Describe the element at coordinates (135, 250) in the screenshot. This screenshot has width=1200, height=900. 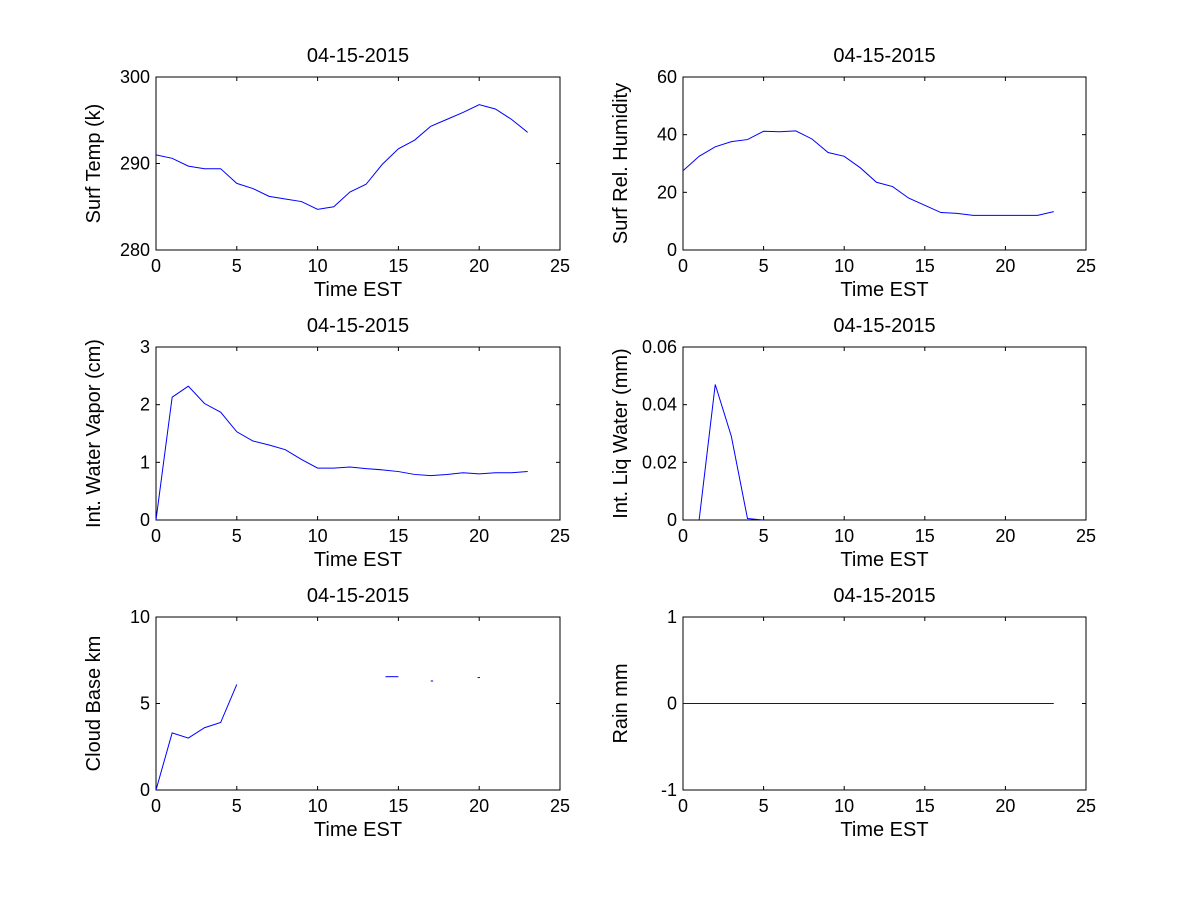
I see `y-tick-label: 280` at that location.